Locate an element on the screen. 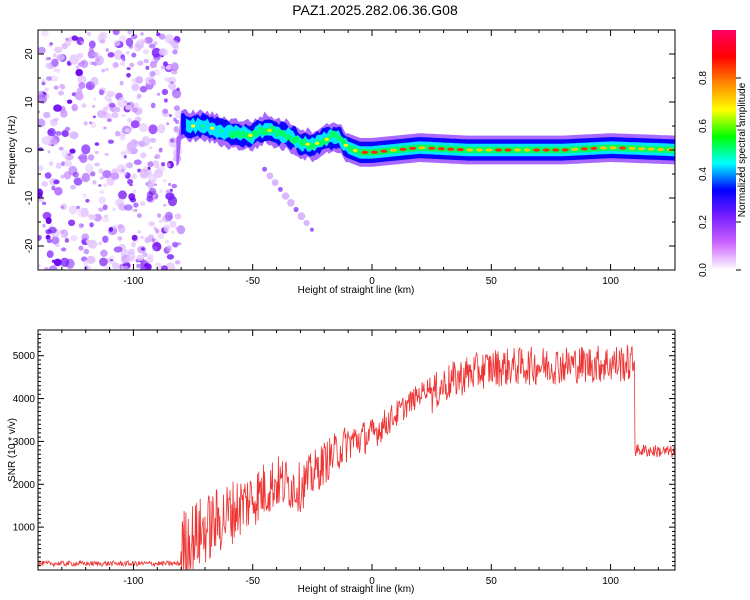 The height and width of the screenshot is (600, 750). spectrogram-xtick-label: -100 is located at coordinates (133, 281).